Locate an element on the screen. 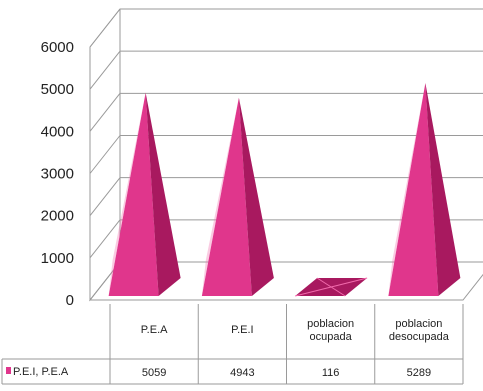 The height and width of the screenshot is (391, 483). y-tick-label: 3000 is located at coordinates (57, 174).